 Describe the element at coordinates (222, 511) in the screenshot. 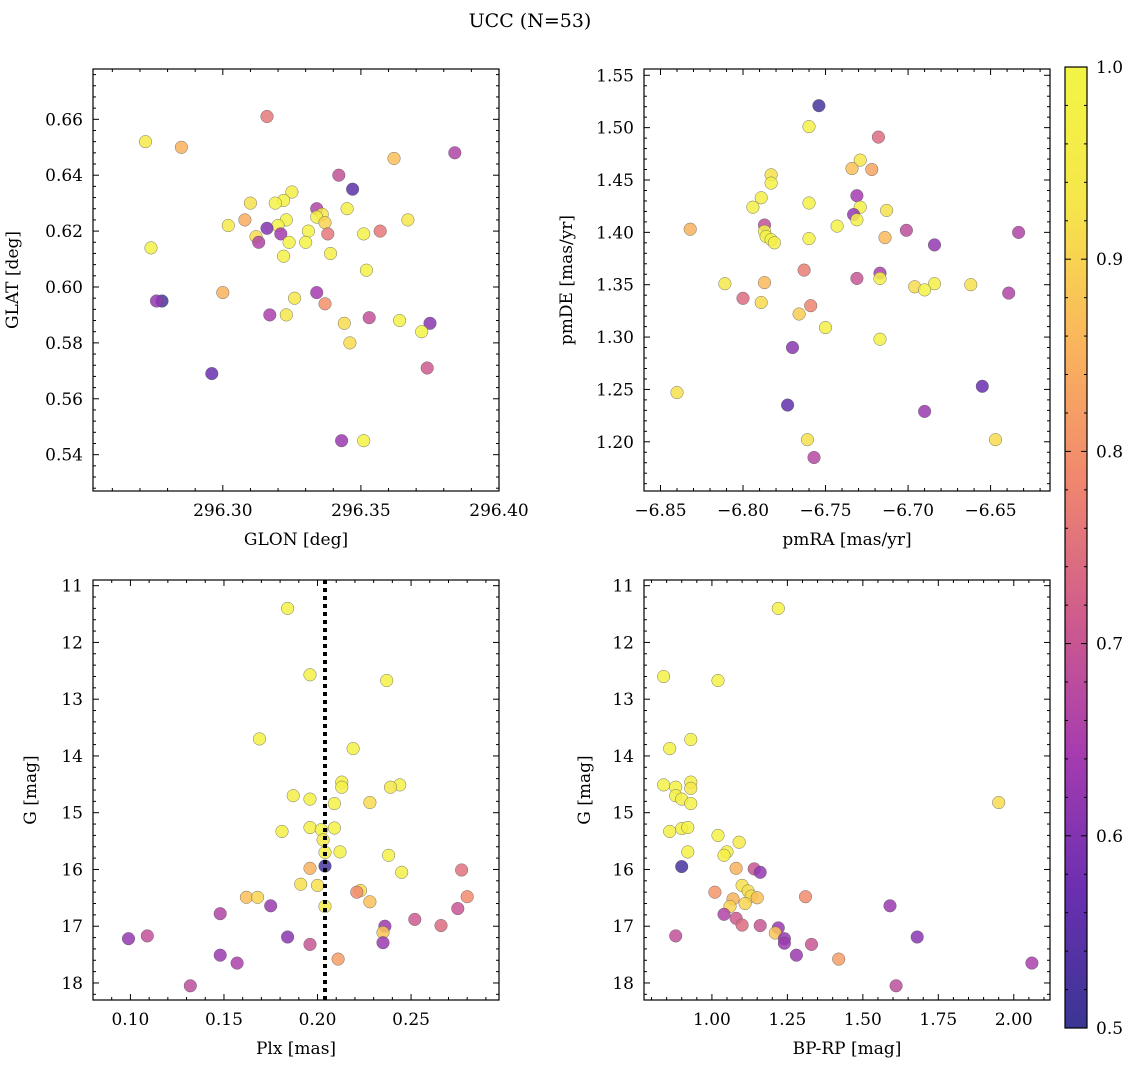

I see `x-tick-label: 296.30` at that location.